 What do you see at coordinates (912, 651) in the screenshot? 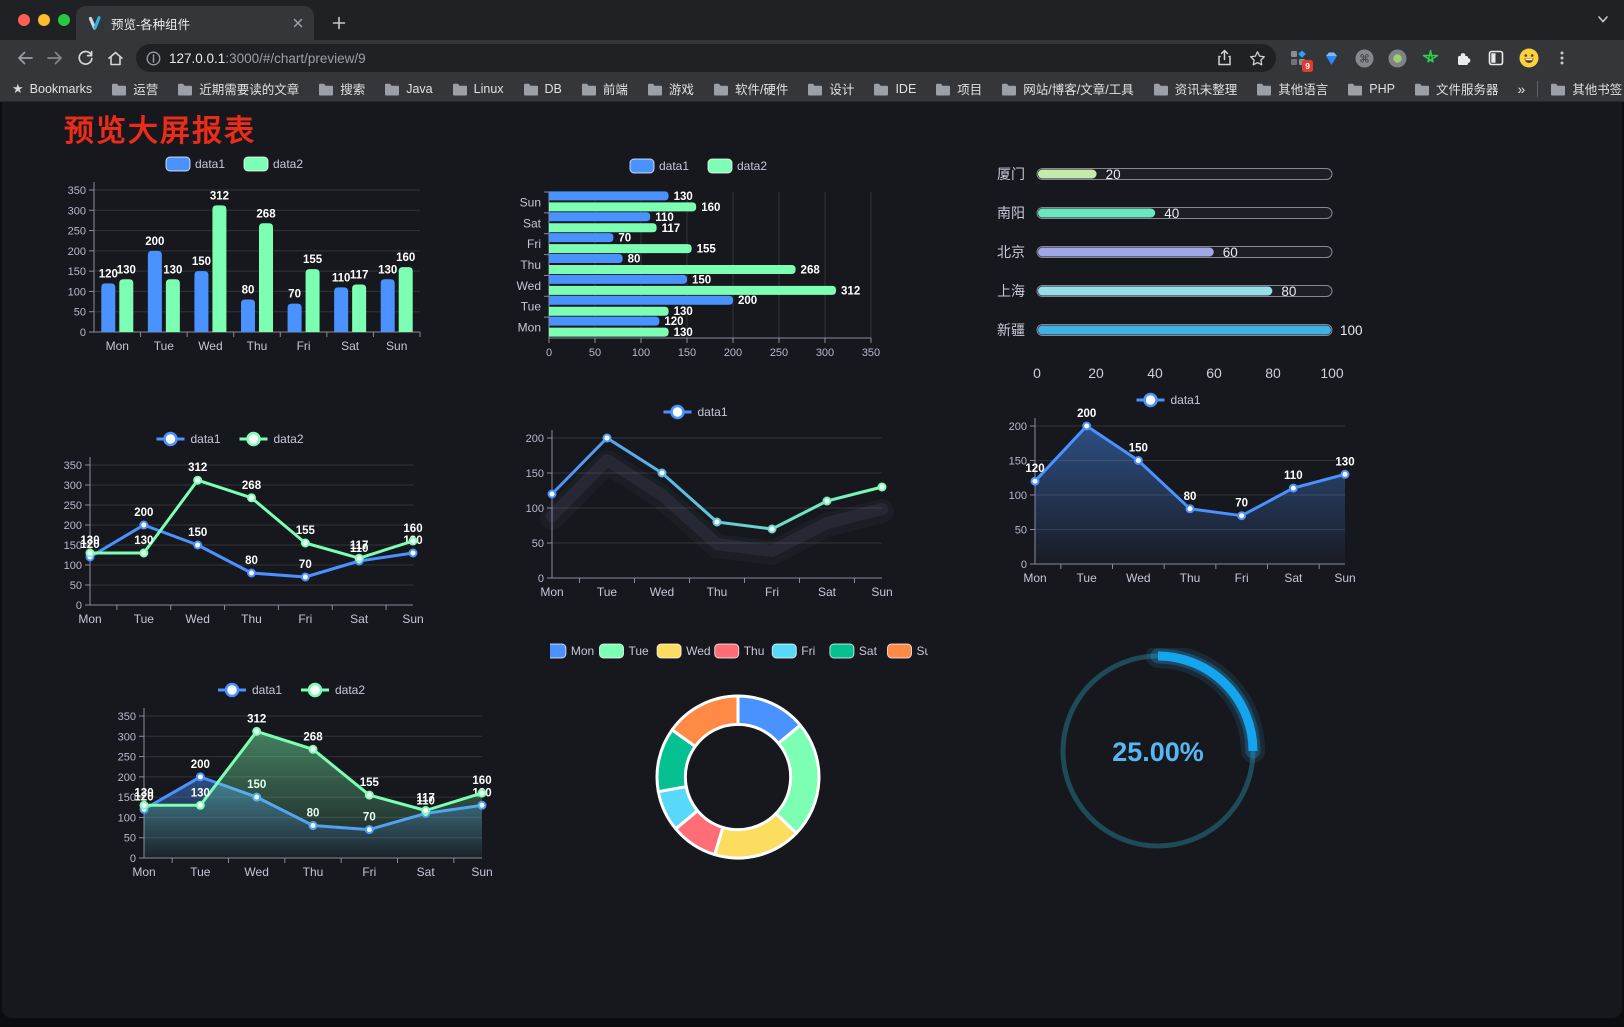
I see `legend-item-Sun: Sun` at bounding box center [912, 651].